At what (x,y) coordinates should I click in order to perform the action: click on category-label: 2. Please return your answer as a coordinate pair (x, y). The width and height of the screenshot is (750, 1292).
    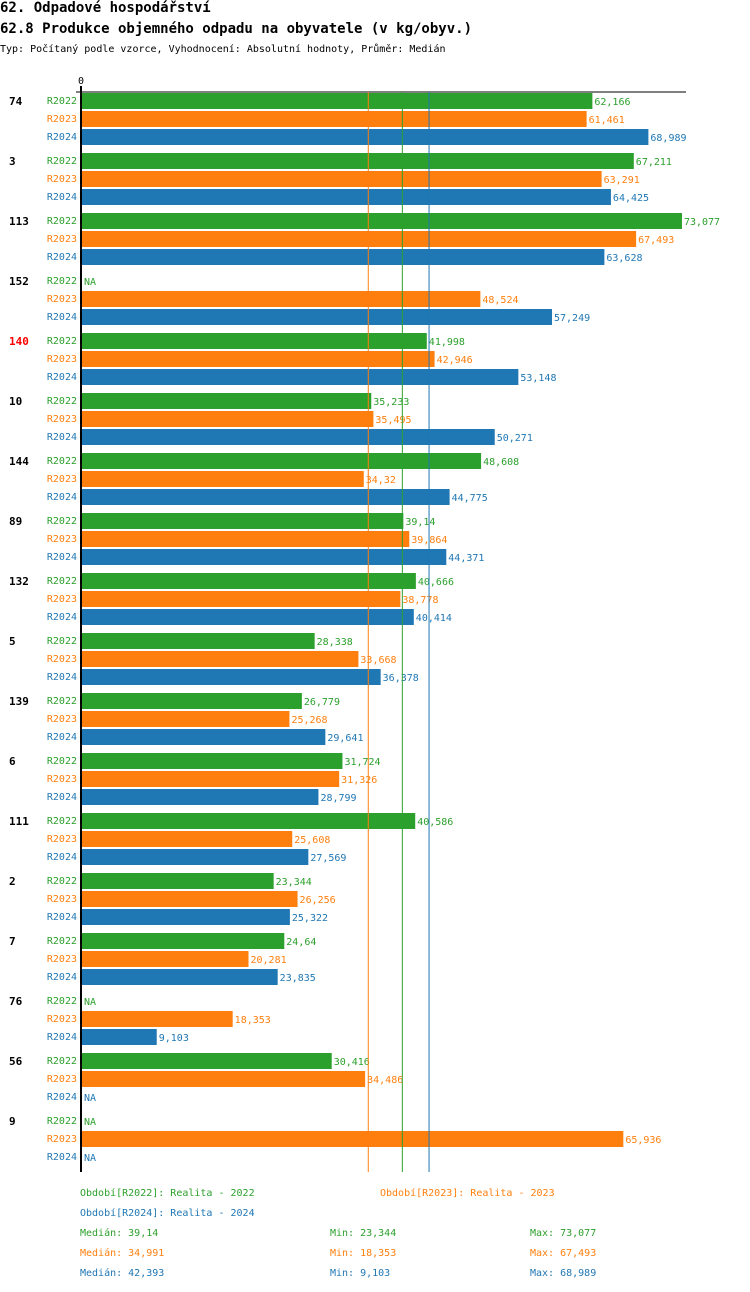
    Looking at the image, I should click on (12, 881).